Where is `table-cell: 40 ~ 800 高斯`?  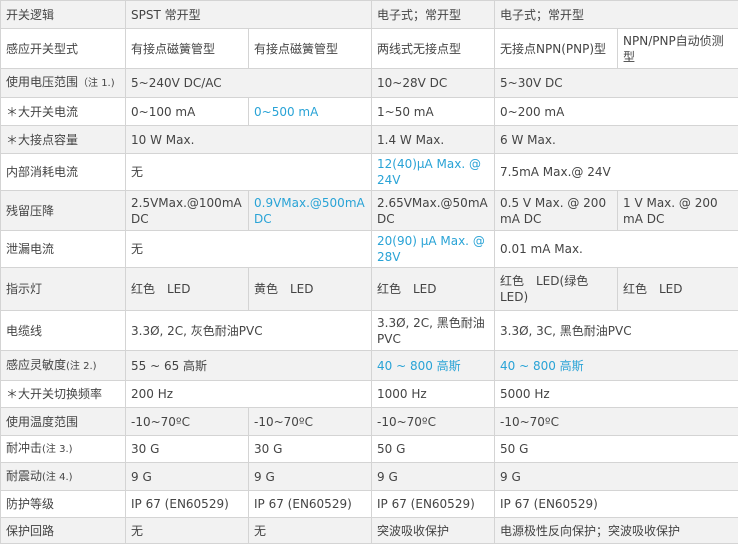 table-cell: 40 ~ 800 高斯 is located at coordinates (616, 366).